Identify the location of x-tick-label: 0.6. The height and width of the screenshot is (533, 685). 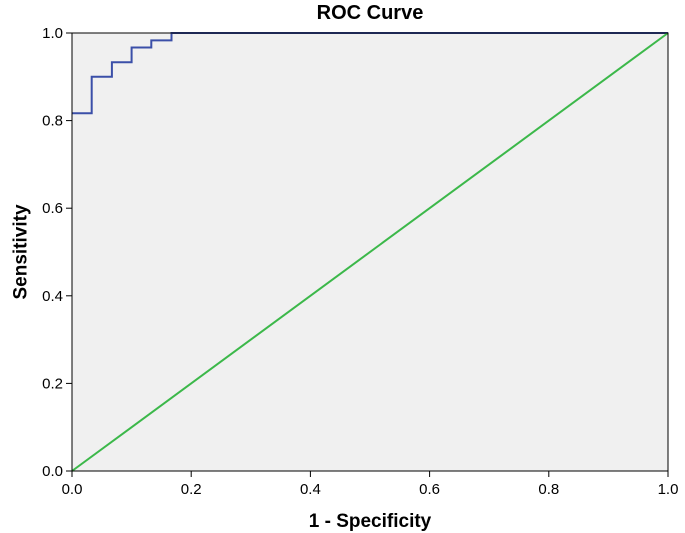
(429, 489).